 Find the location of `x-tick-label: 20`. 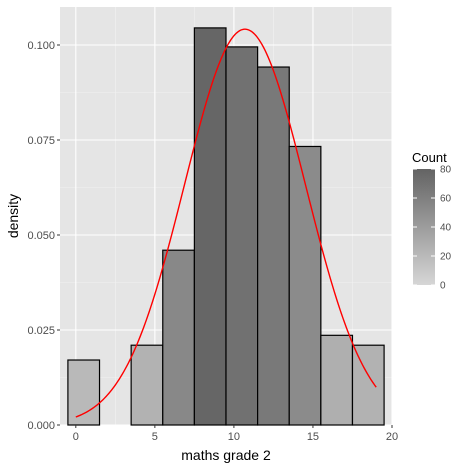

x-tick-label: 20 is located at coordinates (392, 437).